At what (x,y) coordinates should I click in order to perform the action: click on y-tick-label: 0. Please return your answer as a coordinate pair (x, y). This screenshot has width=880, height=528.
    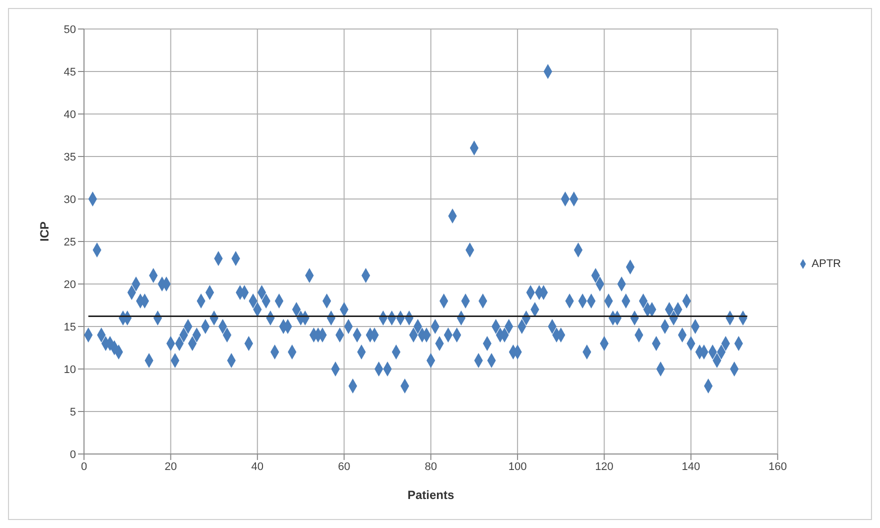
    Looking at the image, I should click on (73, 454).